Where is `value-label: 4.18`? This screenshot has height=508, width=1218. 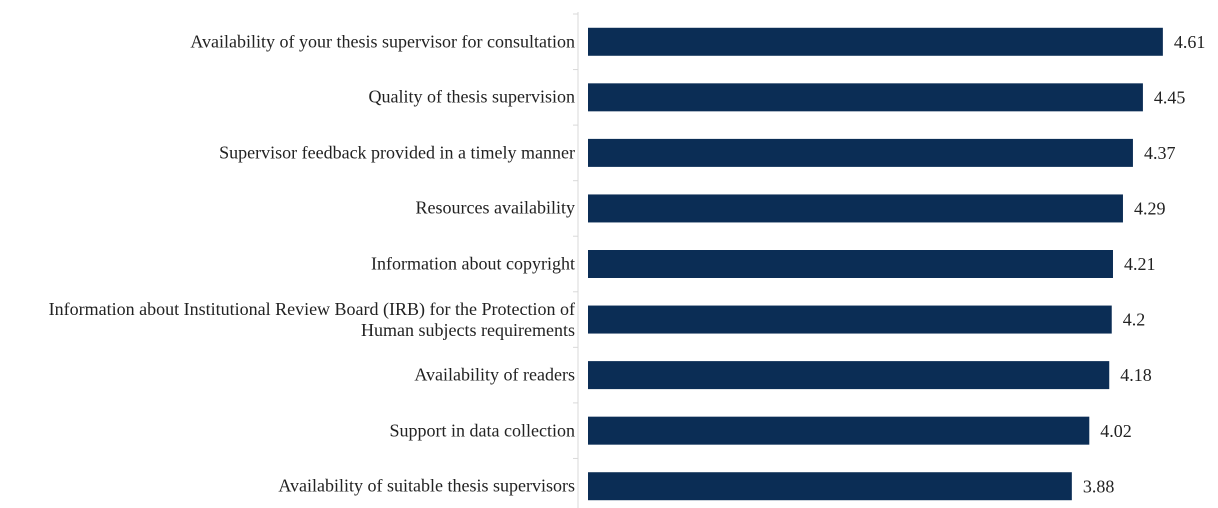 value-label: 4.18 is located at coordinates (1136, 375).